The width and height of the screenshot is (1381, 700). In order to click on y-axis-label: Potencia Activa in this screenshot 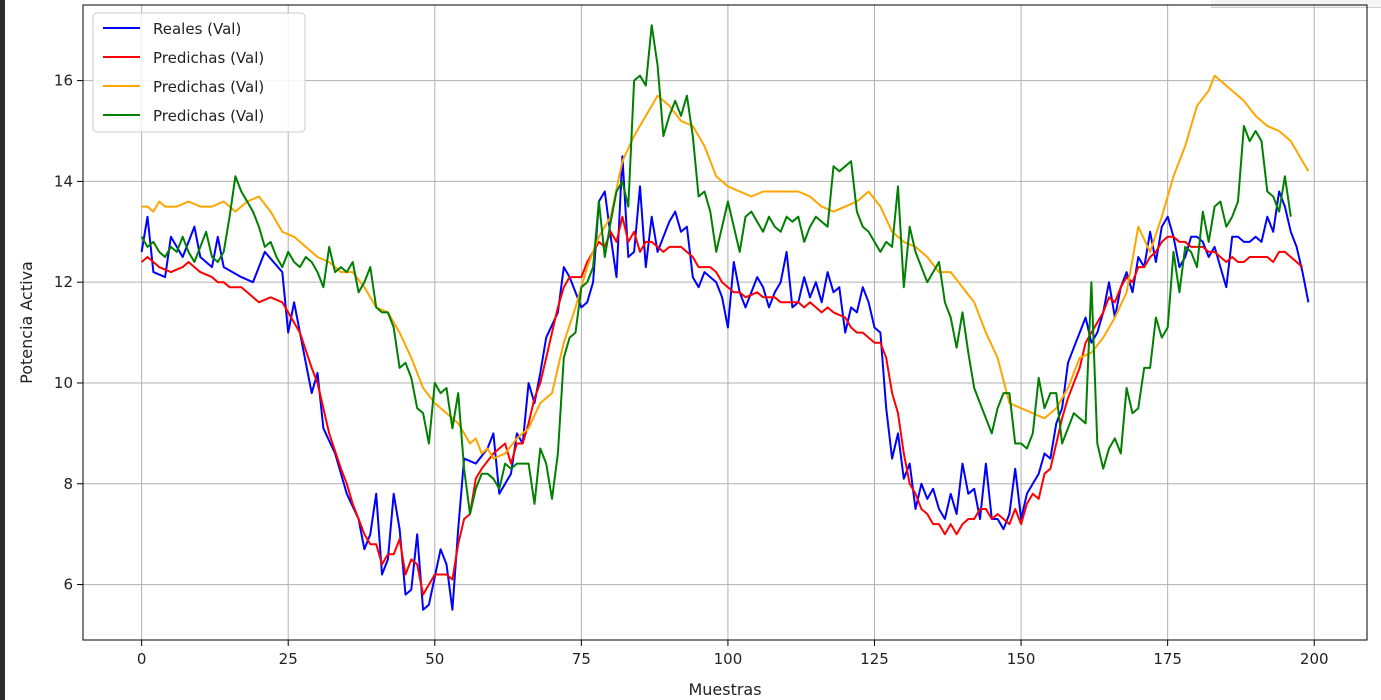, I will do `click(26, 322)`.